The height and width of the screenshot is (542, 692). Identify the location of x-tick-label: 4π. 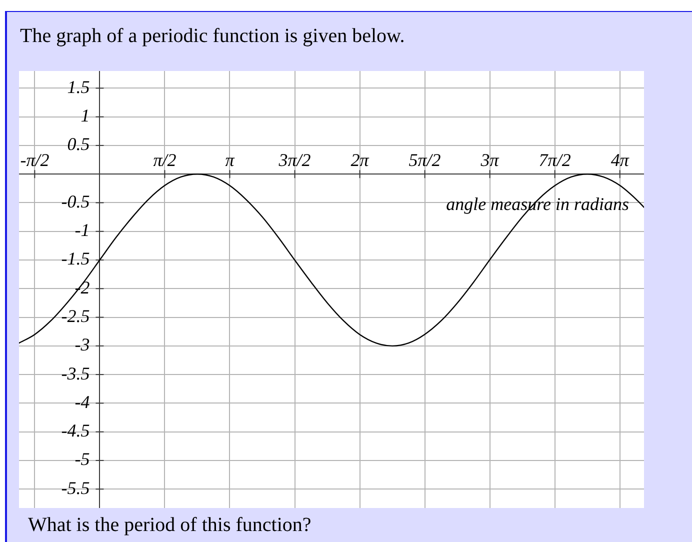
(620, 160).